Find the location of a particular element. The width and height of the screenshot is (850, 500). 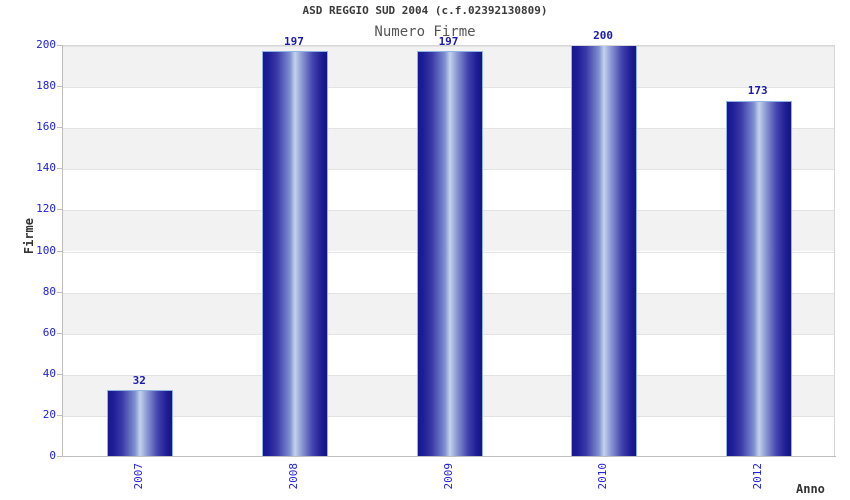

y-axis-tick-label: 0 is located at coordinates (52, 455).